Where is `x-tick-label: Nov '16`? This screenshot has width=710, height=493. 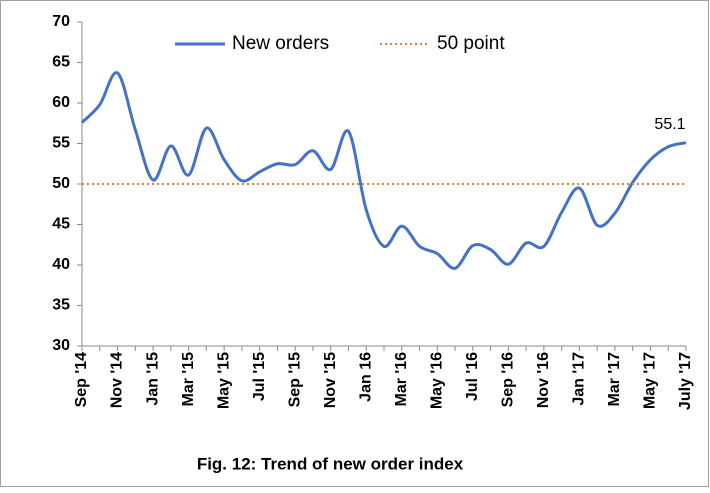 x-tick-label: Nov '16 is located at coordinates (543, 380).